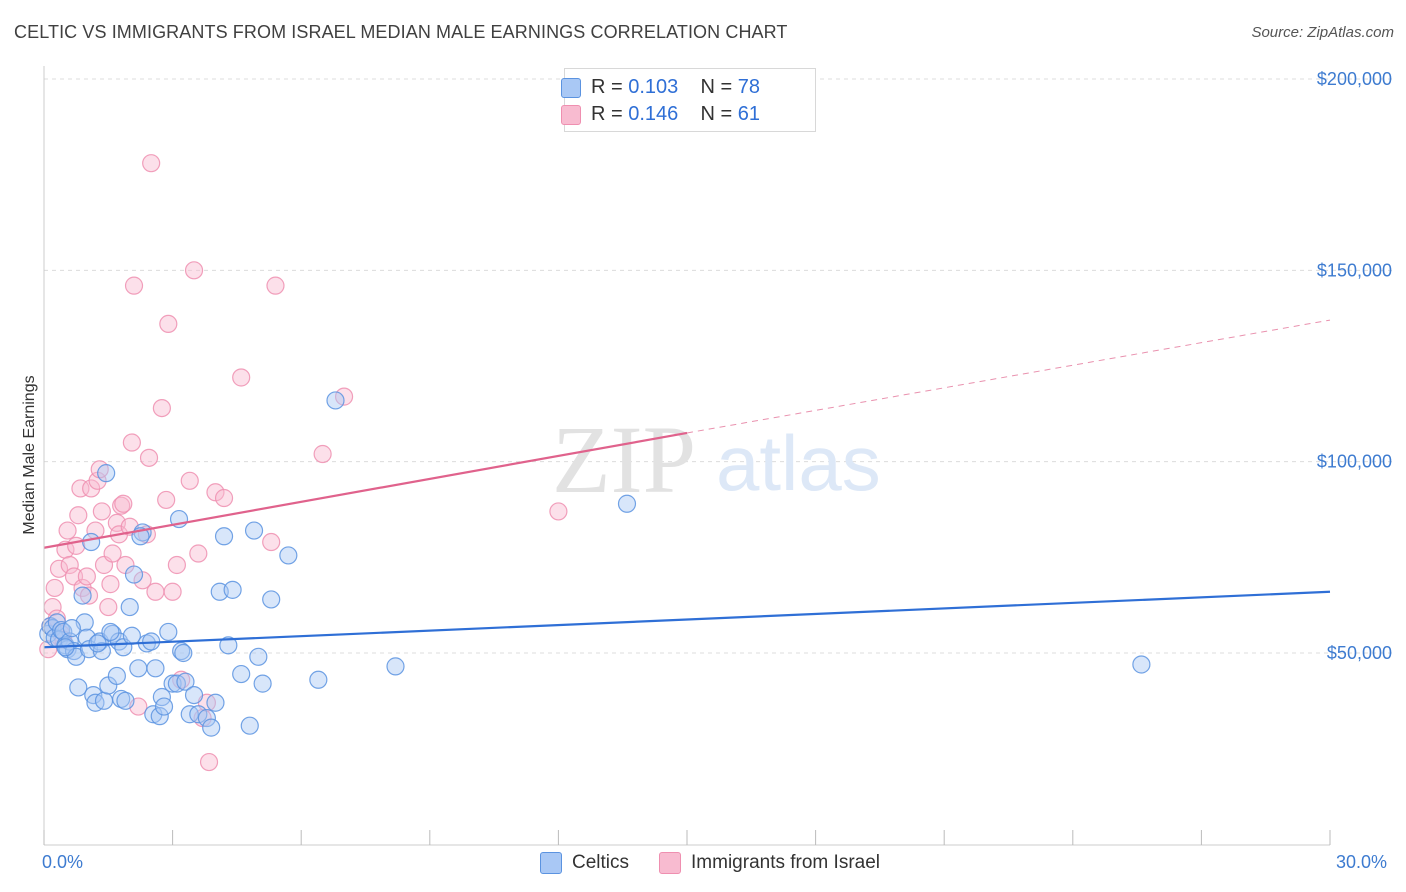 This screenshot has width=1406, height=892. Describe the element at coordinates (660, 87) in the screenshot. I see `legend-row-celtics: R = 0.103 N = 78` at that location.